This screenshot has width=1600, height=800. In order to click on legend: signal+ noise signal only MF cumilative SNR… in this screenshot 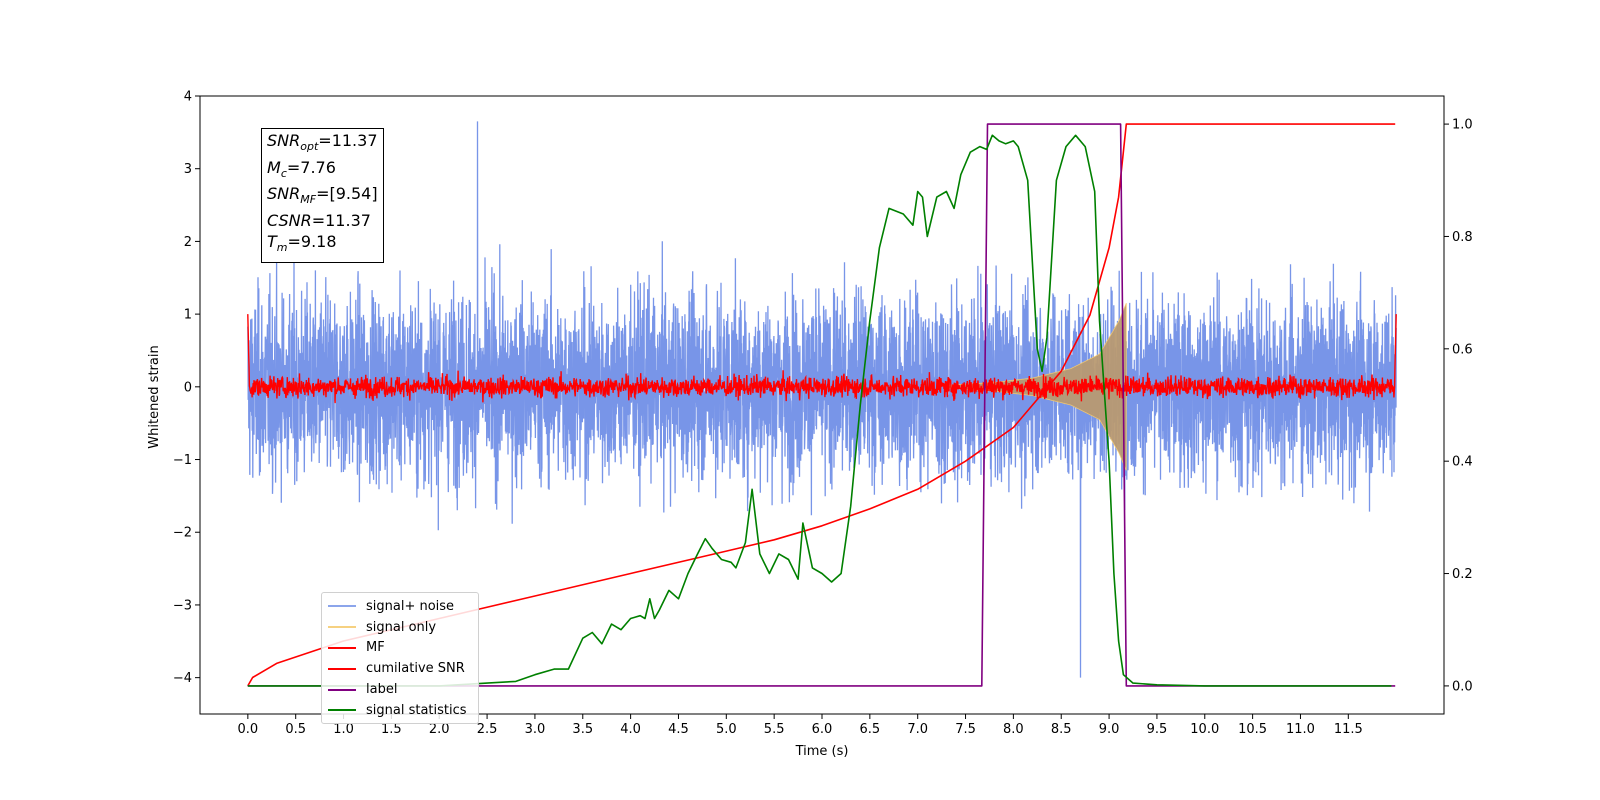, I will do `click(400, 658)`.